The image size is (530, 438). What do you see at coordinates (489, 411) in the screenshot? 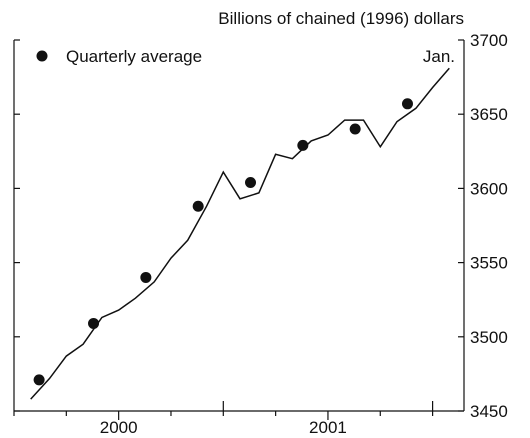
I see `y-tick-label: 3450` at bounding box center [489, 411].